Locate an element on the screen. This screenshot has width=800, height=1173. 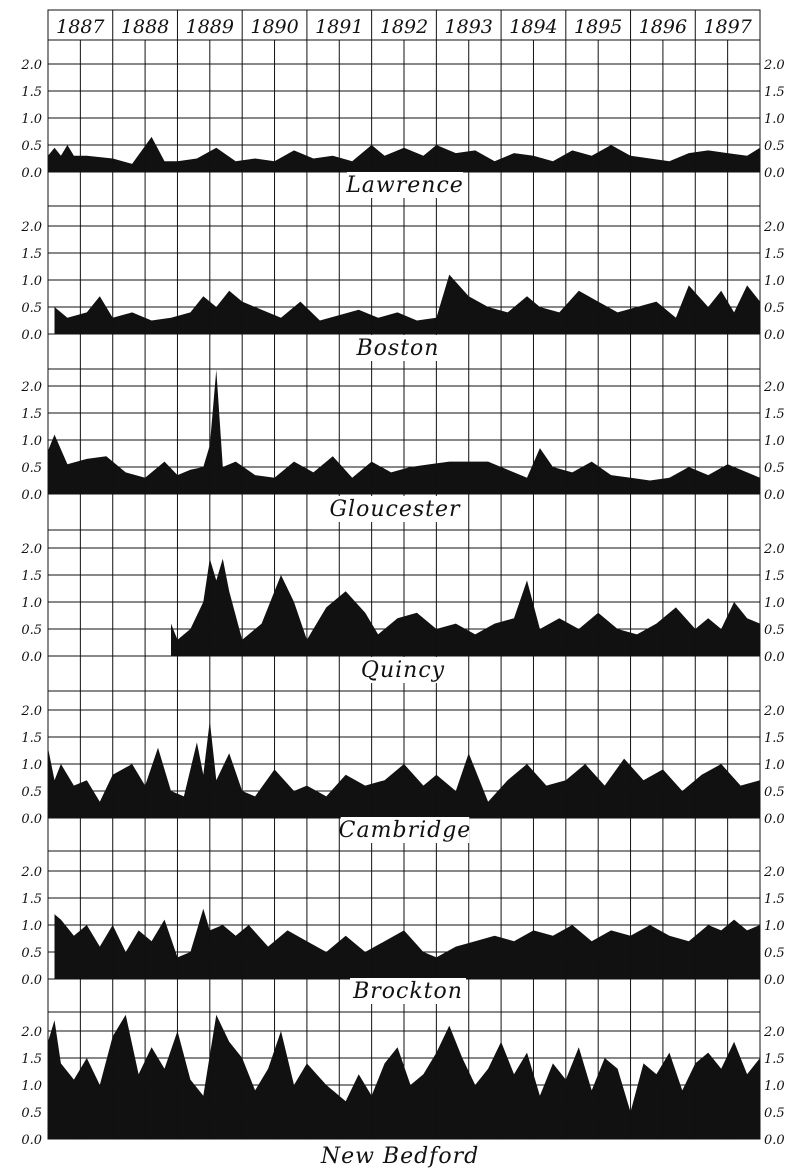
city-label: Lawrence is located at coordinates (404, 185).